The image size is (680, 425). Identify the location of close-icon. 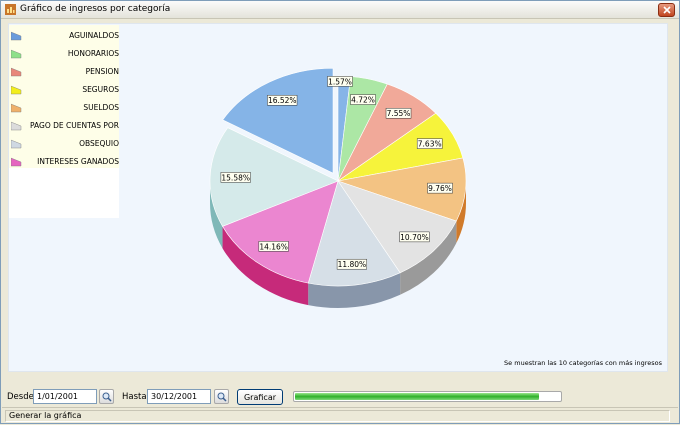
(666, 10).